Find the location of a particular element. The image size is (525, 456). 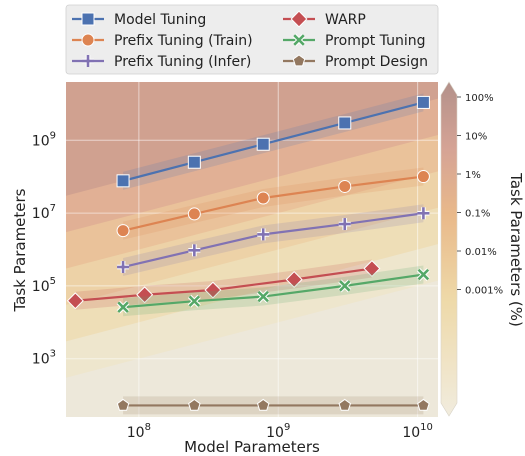

colorbar-tick-label: 100% is located at coordinates (479, 98).